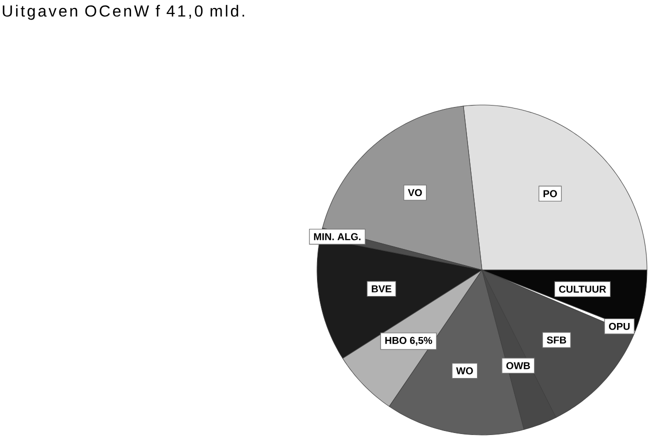  I want to click on slice-label: VO, so click(415, 192).